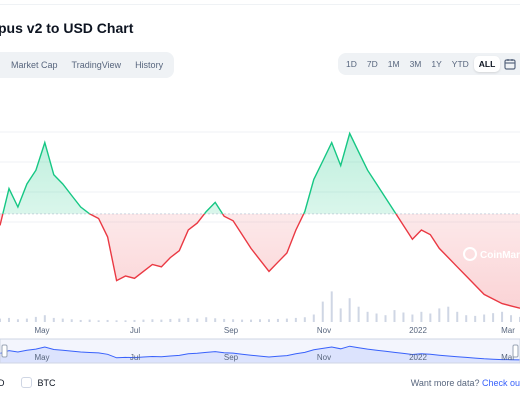 Image resolution: width=520 pixels, height=400 pixels. Describe the element at coordinates (260, 306) in the screenshot. I see `volume-bars` at that location.